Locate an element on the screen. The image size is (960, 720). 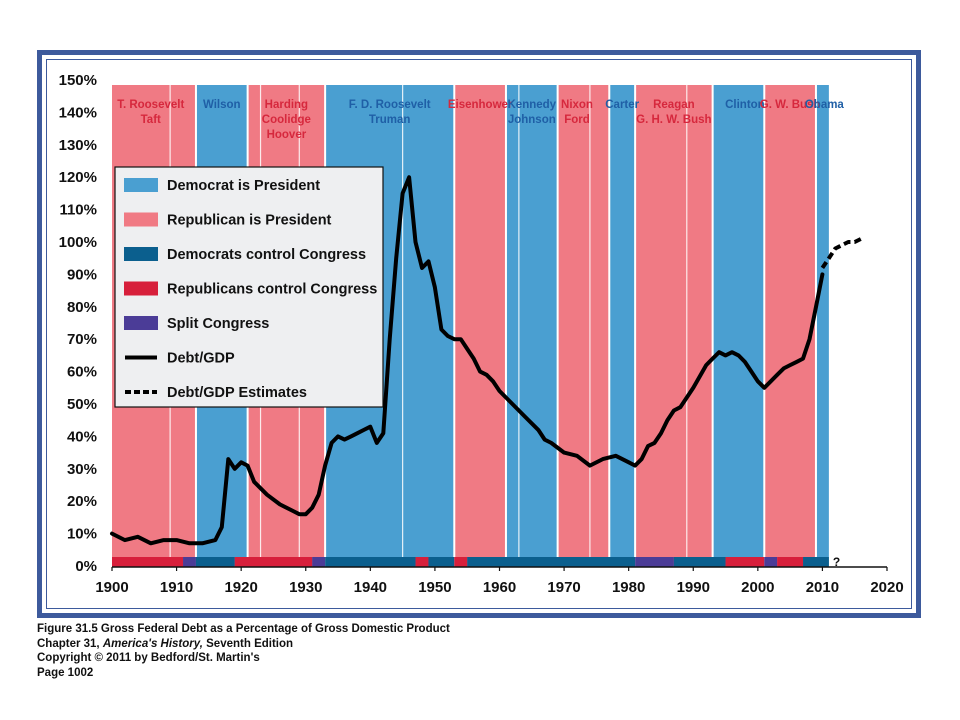
y-tick-label: 40% is located at coordinates (82, 436).